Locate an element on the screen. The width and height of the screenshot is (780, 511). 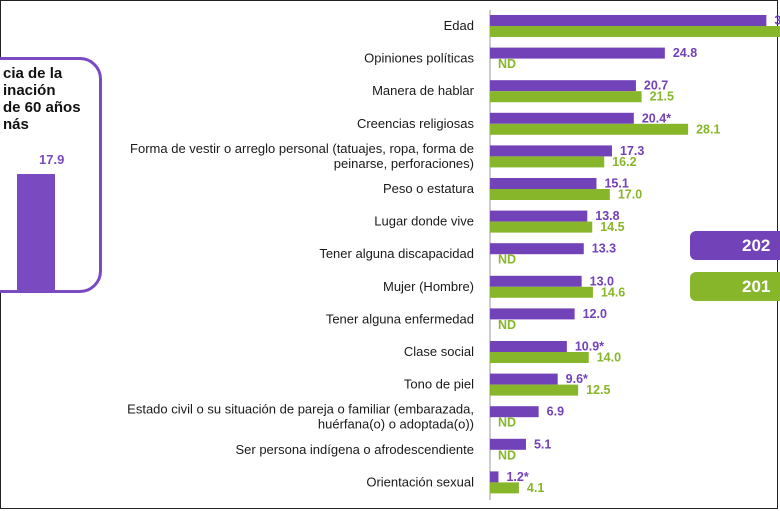
value-label-2017: 14.6 is located at coordinates (613, 292).